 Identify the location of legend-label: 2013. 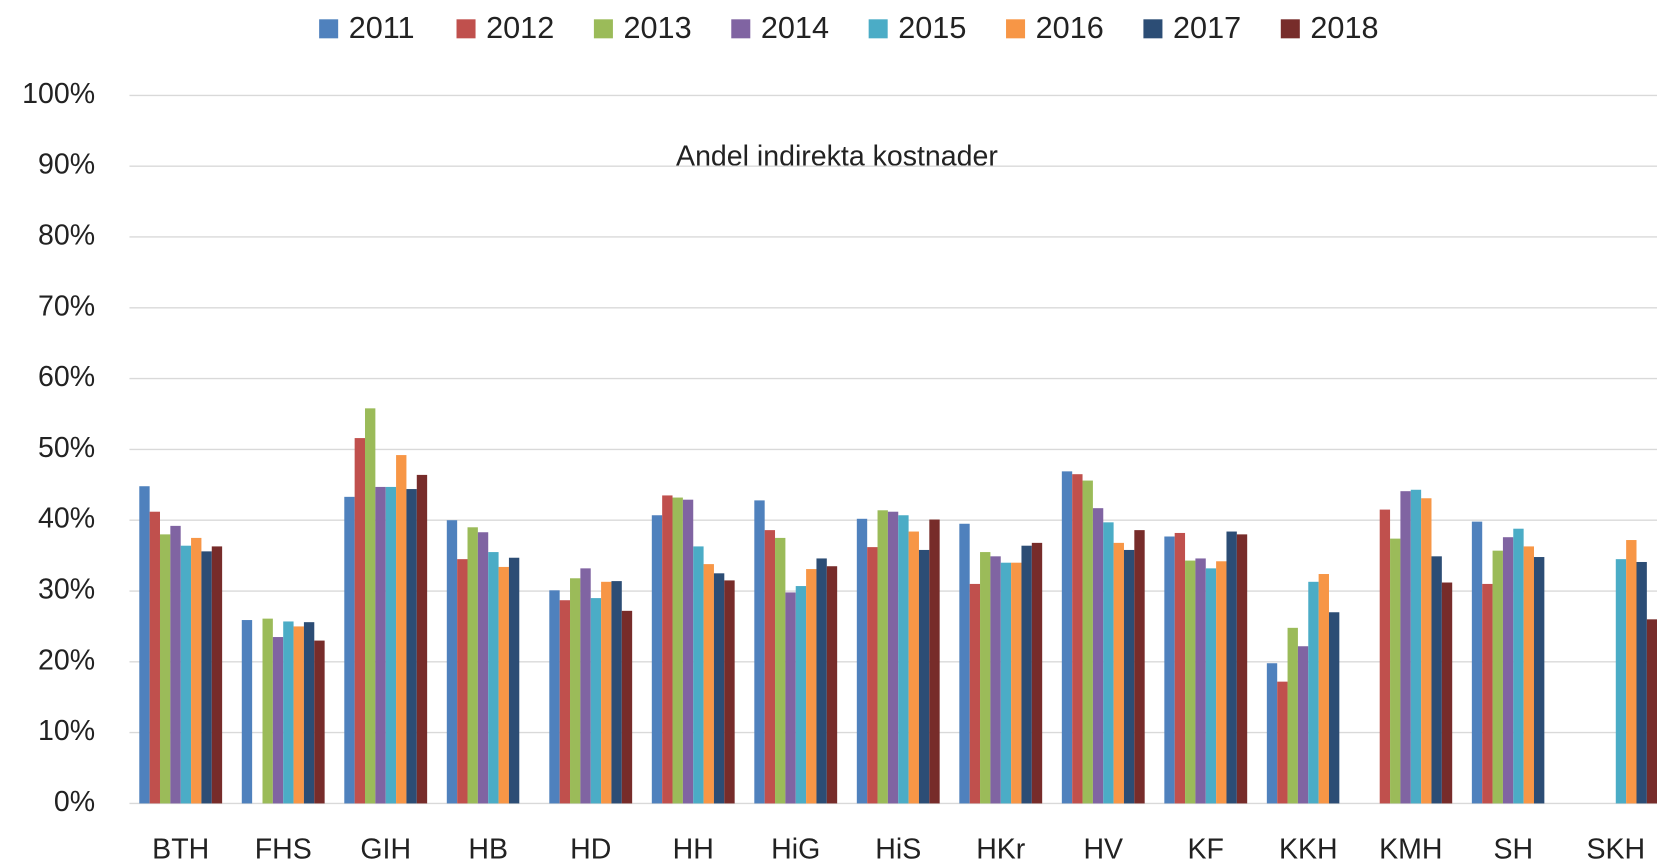
(657, 28).